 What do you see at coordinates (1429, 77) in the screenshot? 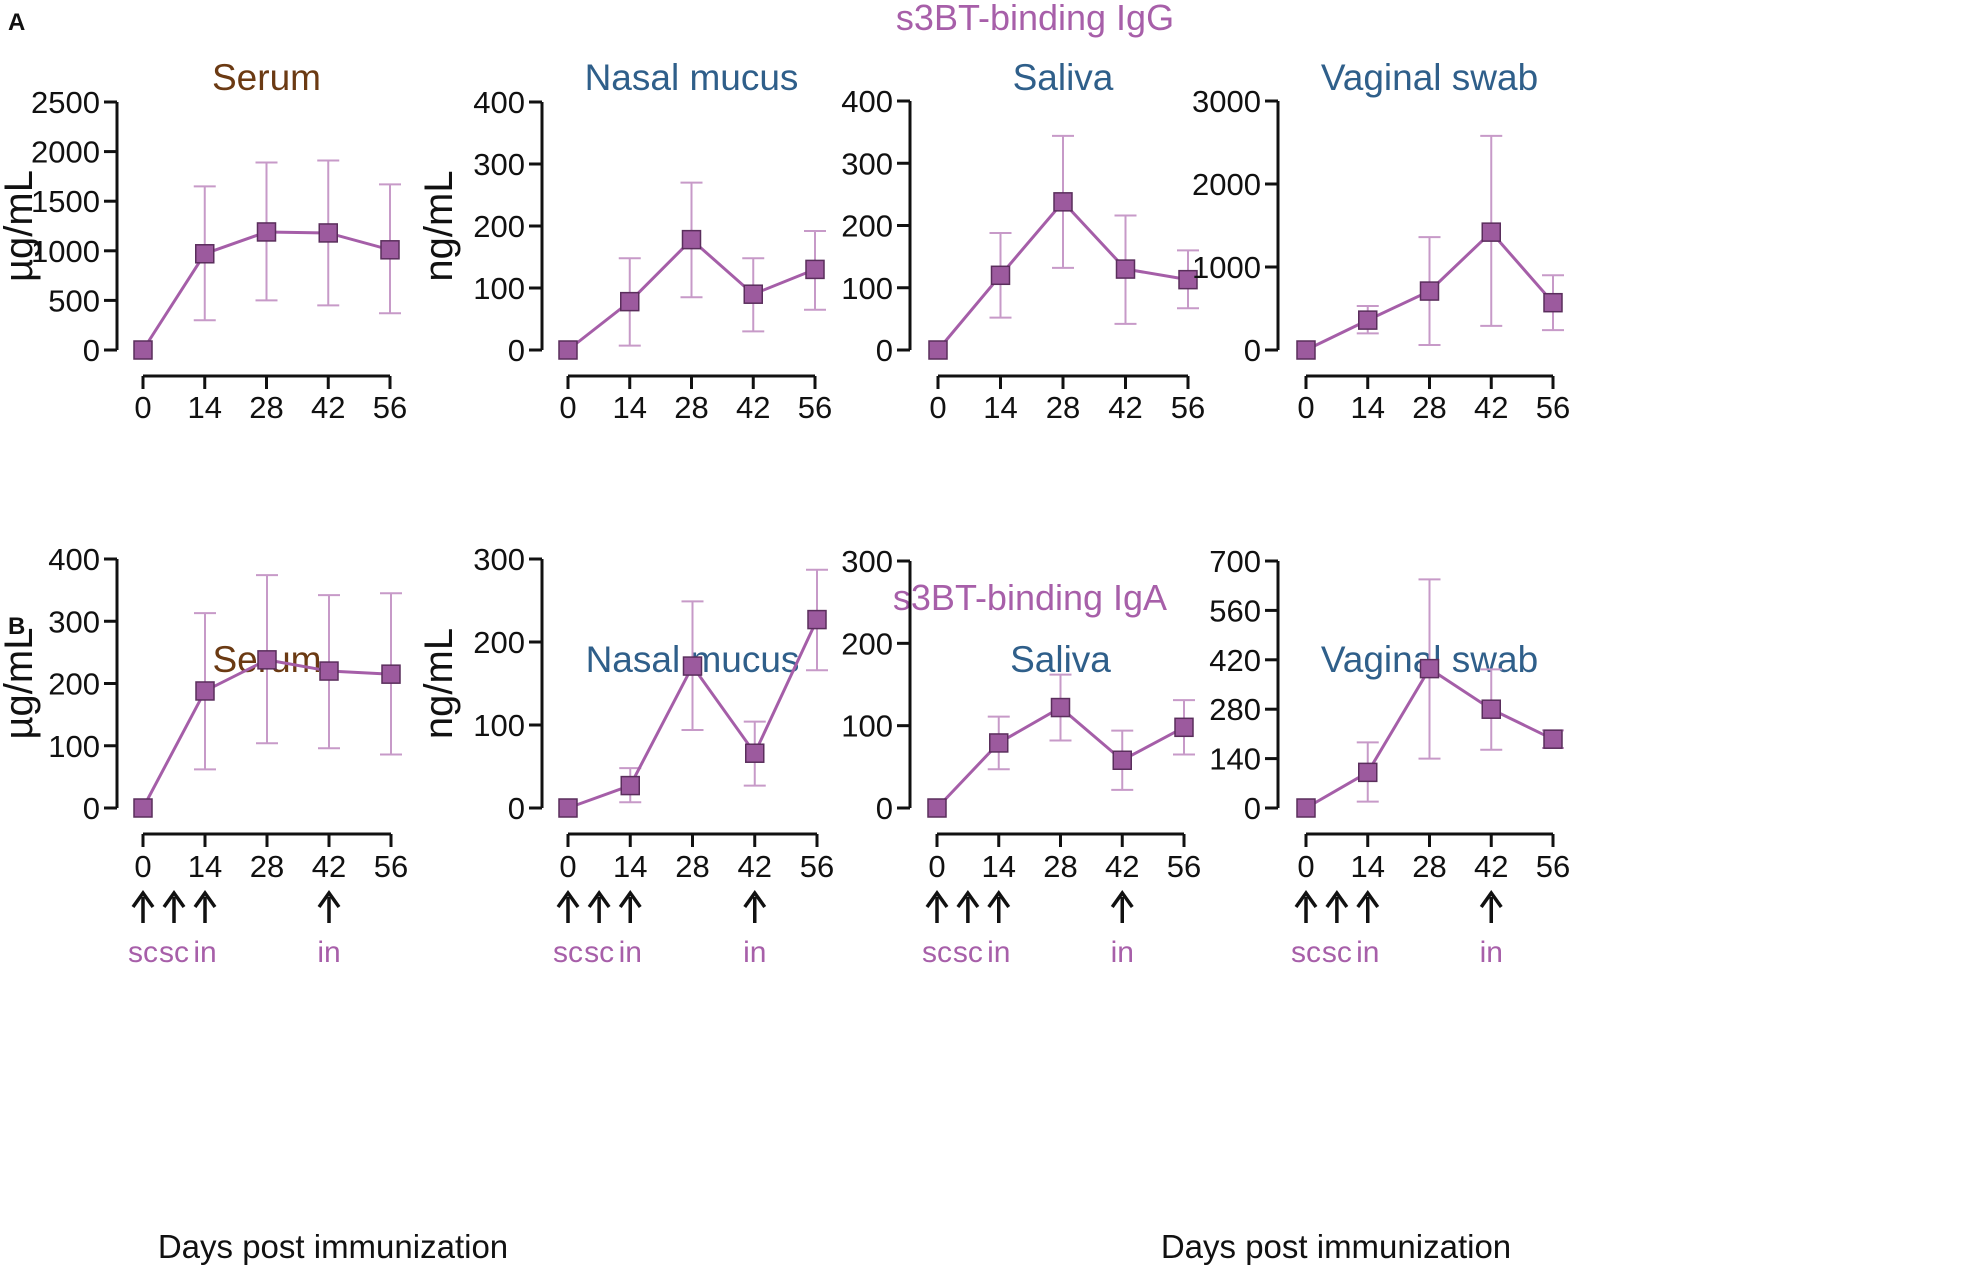
I see `chart-title: Vaginal swab` at bounding box center [1429, 77].